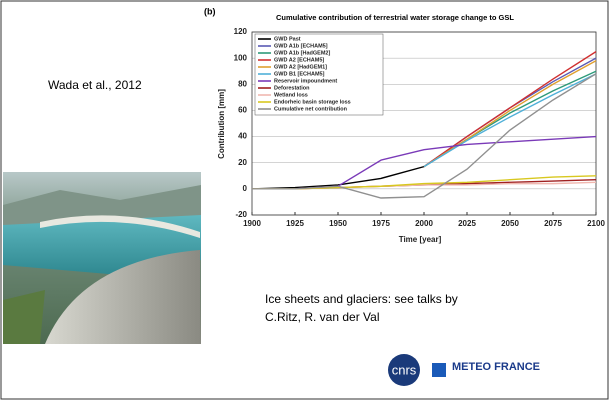  I want to click on legend-label: GWD Past, so click(287, 39).